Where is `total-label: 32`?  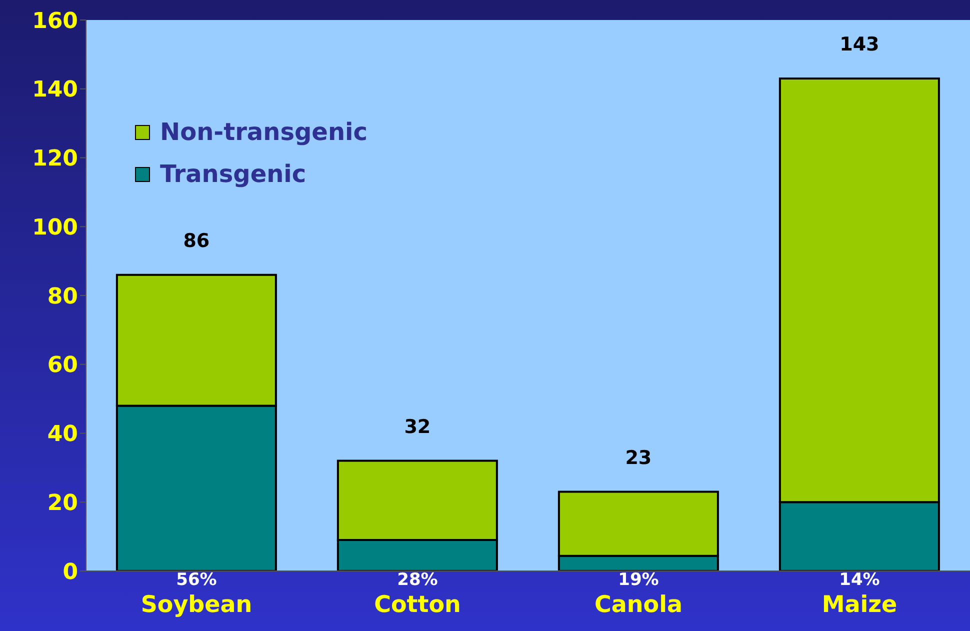
total-label: 32 is located at coordinates (417, 427).